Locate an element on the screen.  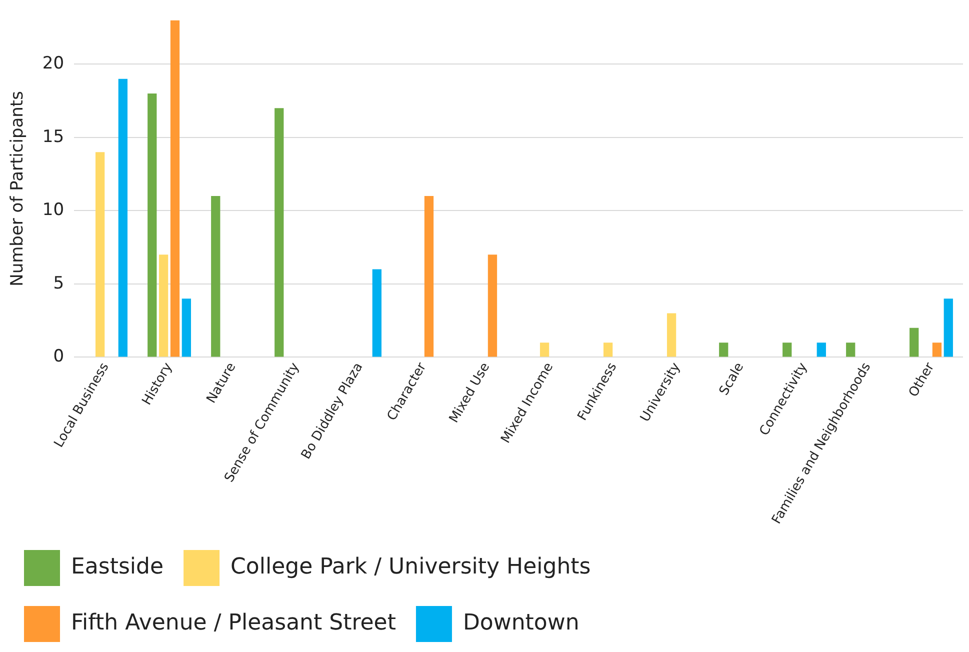
legend-label: Downtown is located at coordinates (521, 623).